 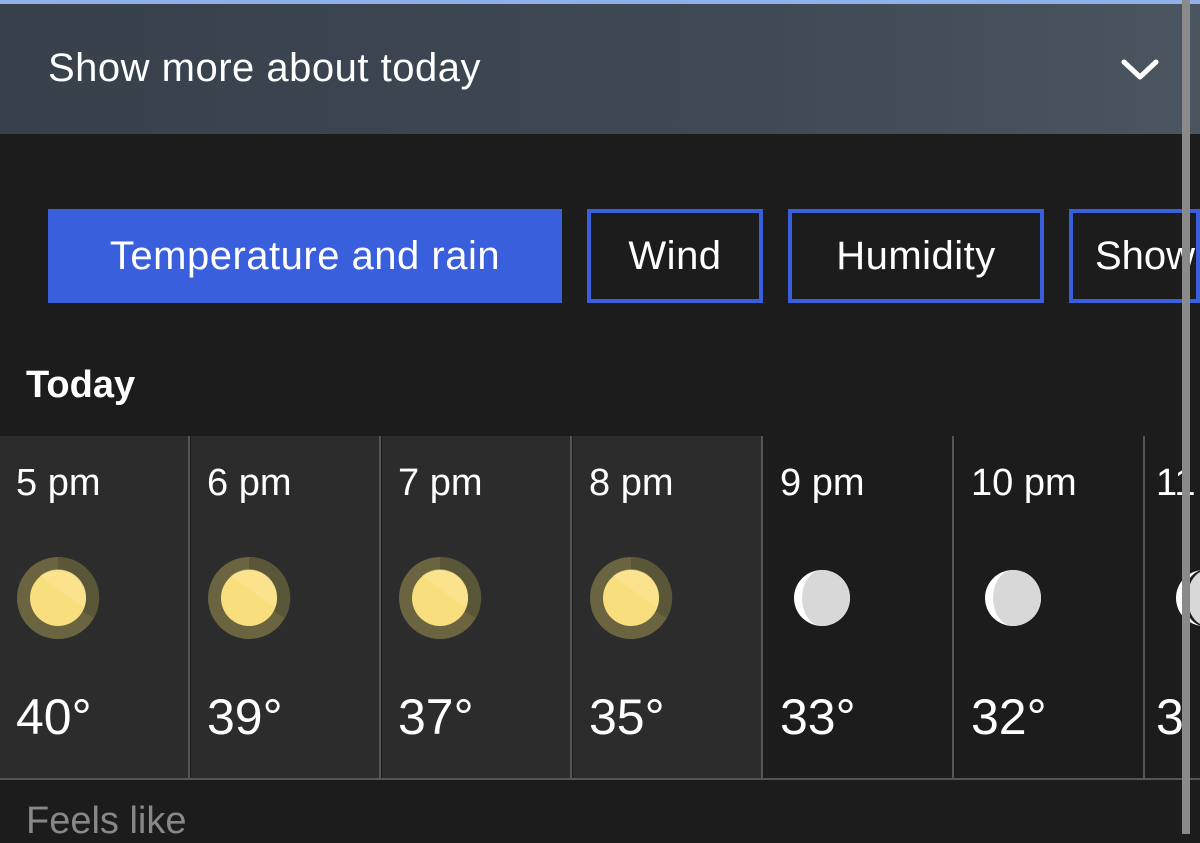 I want to click on hour-cell: 8 pm 35°, so click(x=668, y=607).